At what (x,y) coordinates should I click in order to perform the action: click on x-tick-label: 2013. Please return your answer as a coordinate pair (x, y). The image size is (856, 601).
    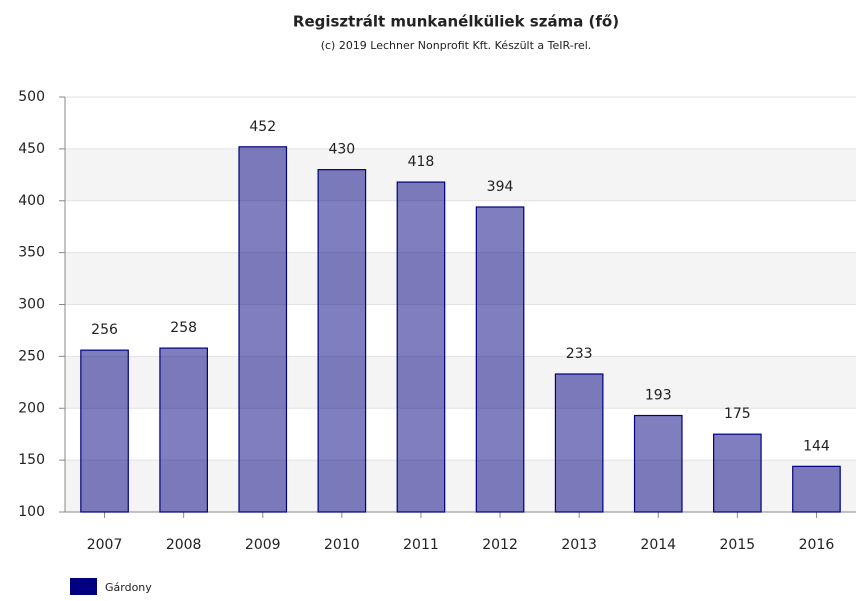
    Looking at the image, I should click on (579, 545).